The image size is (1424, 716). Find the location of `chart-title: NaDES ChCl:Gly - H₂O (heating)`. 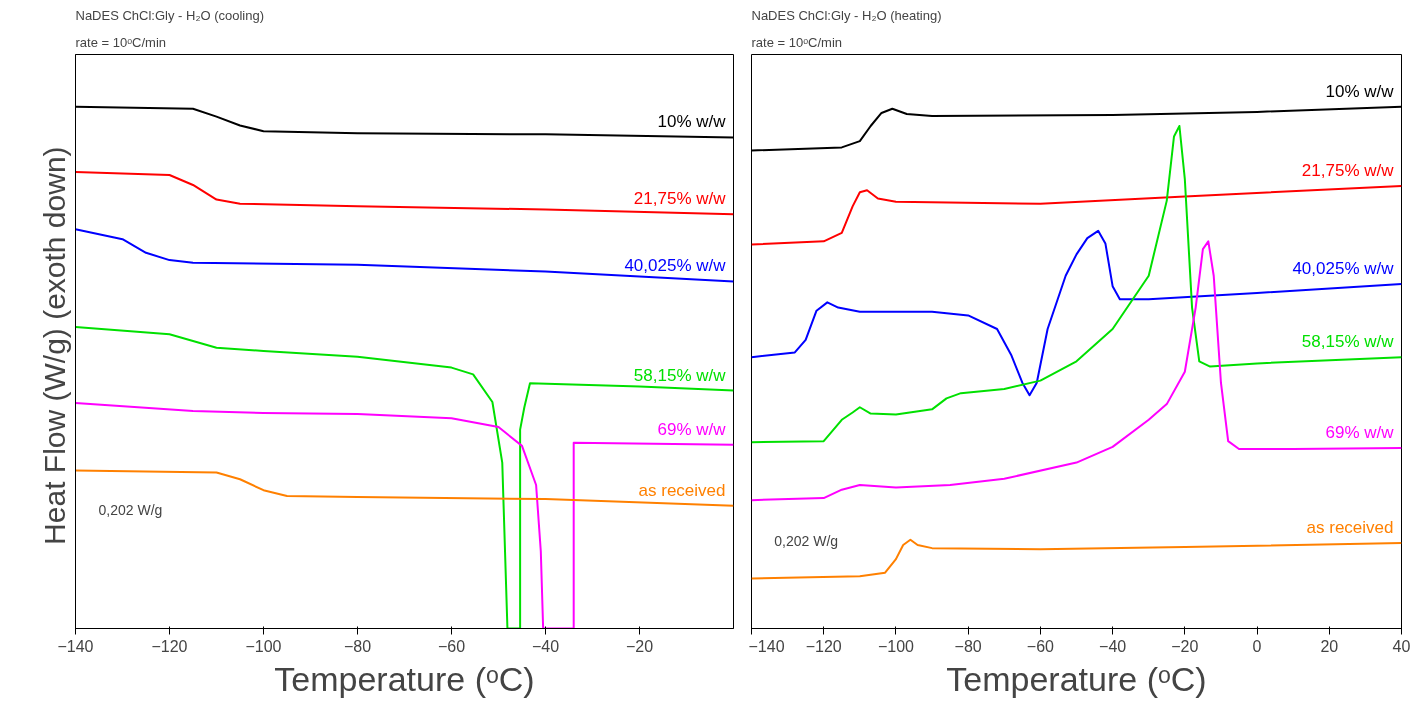

chart-title: NaDES ChCl:Gly - H₂O (heating) is located at coordinates (846, 15).